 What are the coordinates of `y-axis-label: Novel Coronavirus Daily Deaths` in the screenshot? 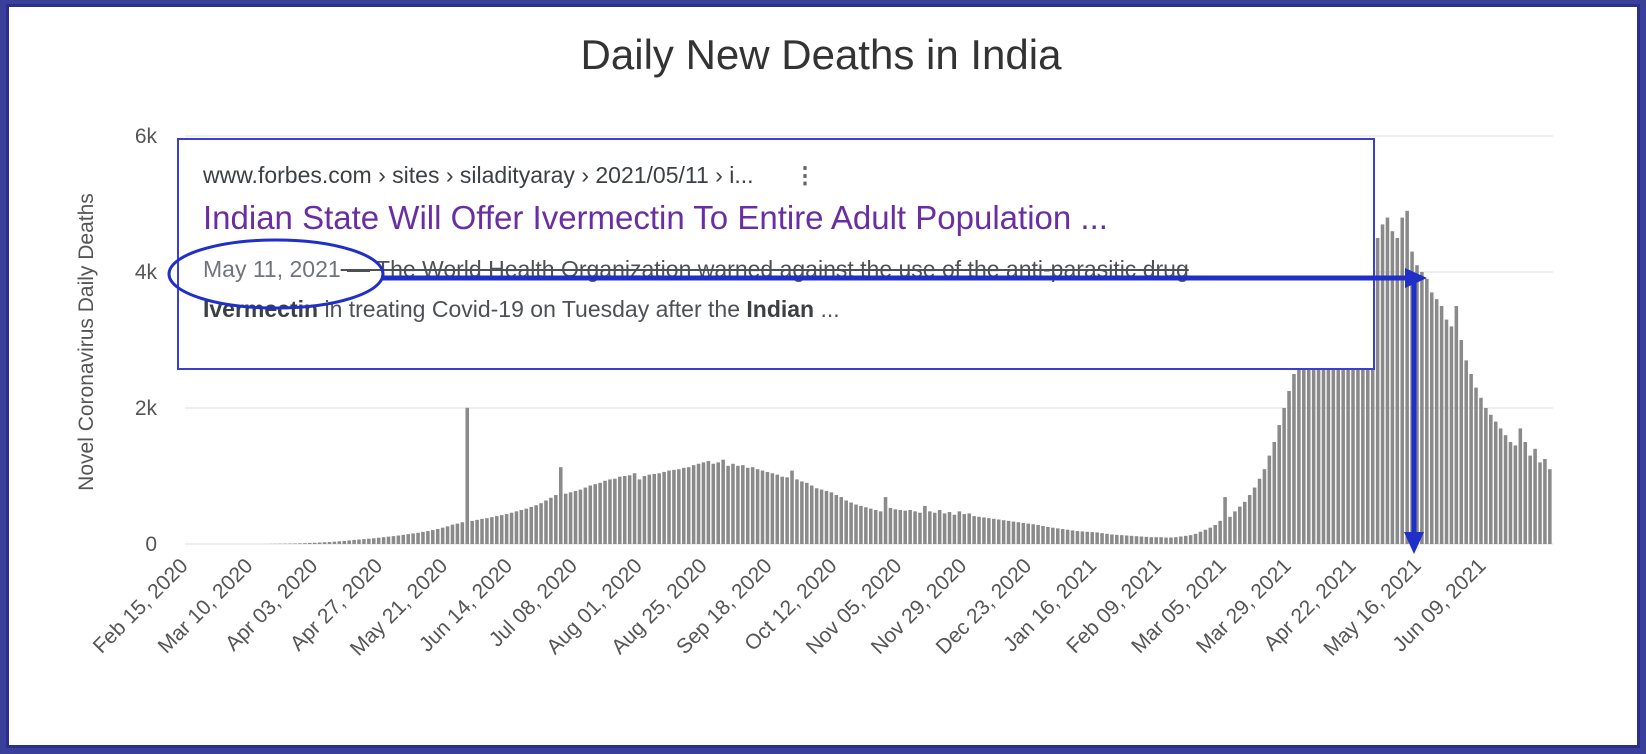 It's located at (86, 342).